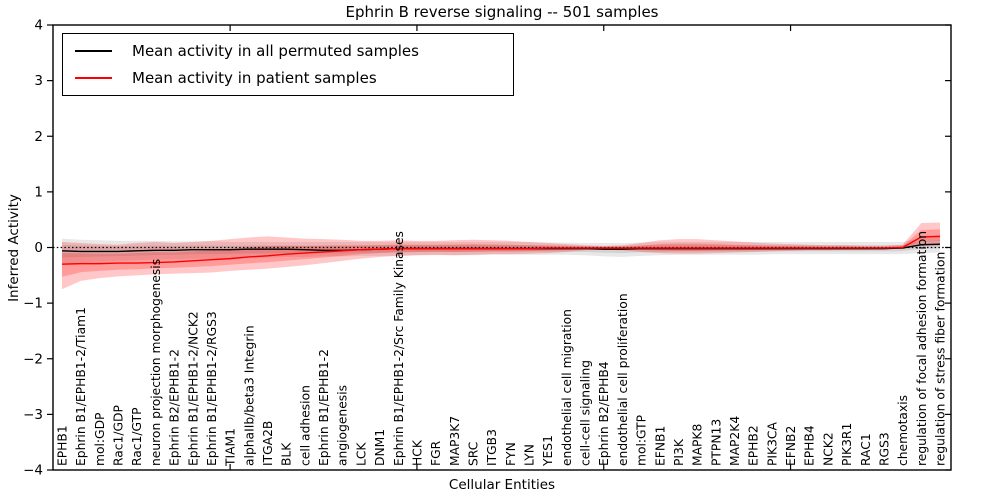  Describe the element at coordinates (604, 413) in the screenshot. I see `x-category-label: Ephrin B2/EPHB4` at that location.